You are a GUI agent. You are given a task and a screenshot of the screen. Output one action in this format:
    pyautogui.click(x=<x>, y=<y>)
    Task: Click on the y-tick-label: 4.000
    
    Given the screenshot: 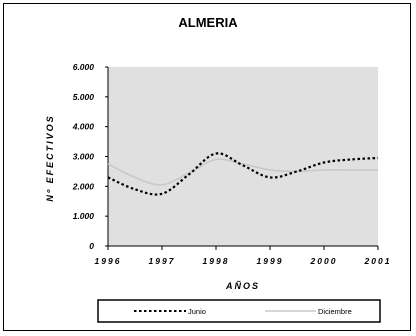 What is the action you would take?
    pyautogui.click(x=83, y=127)
    